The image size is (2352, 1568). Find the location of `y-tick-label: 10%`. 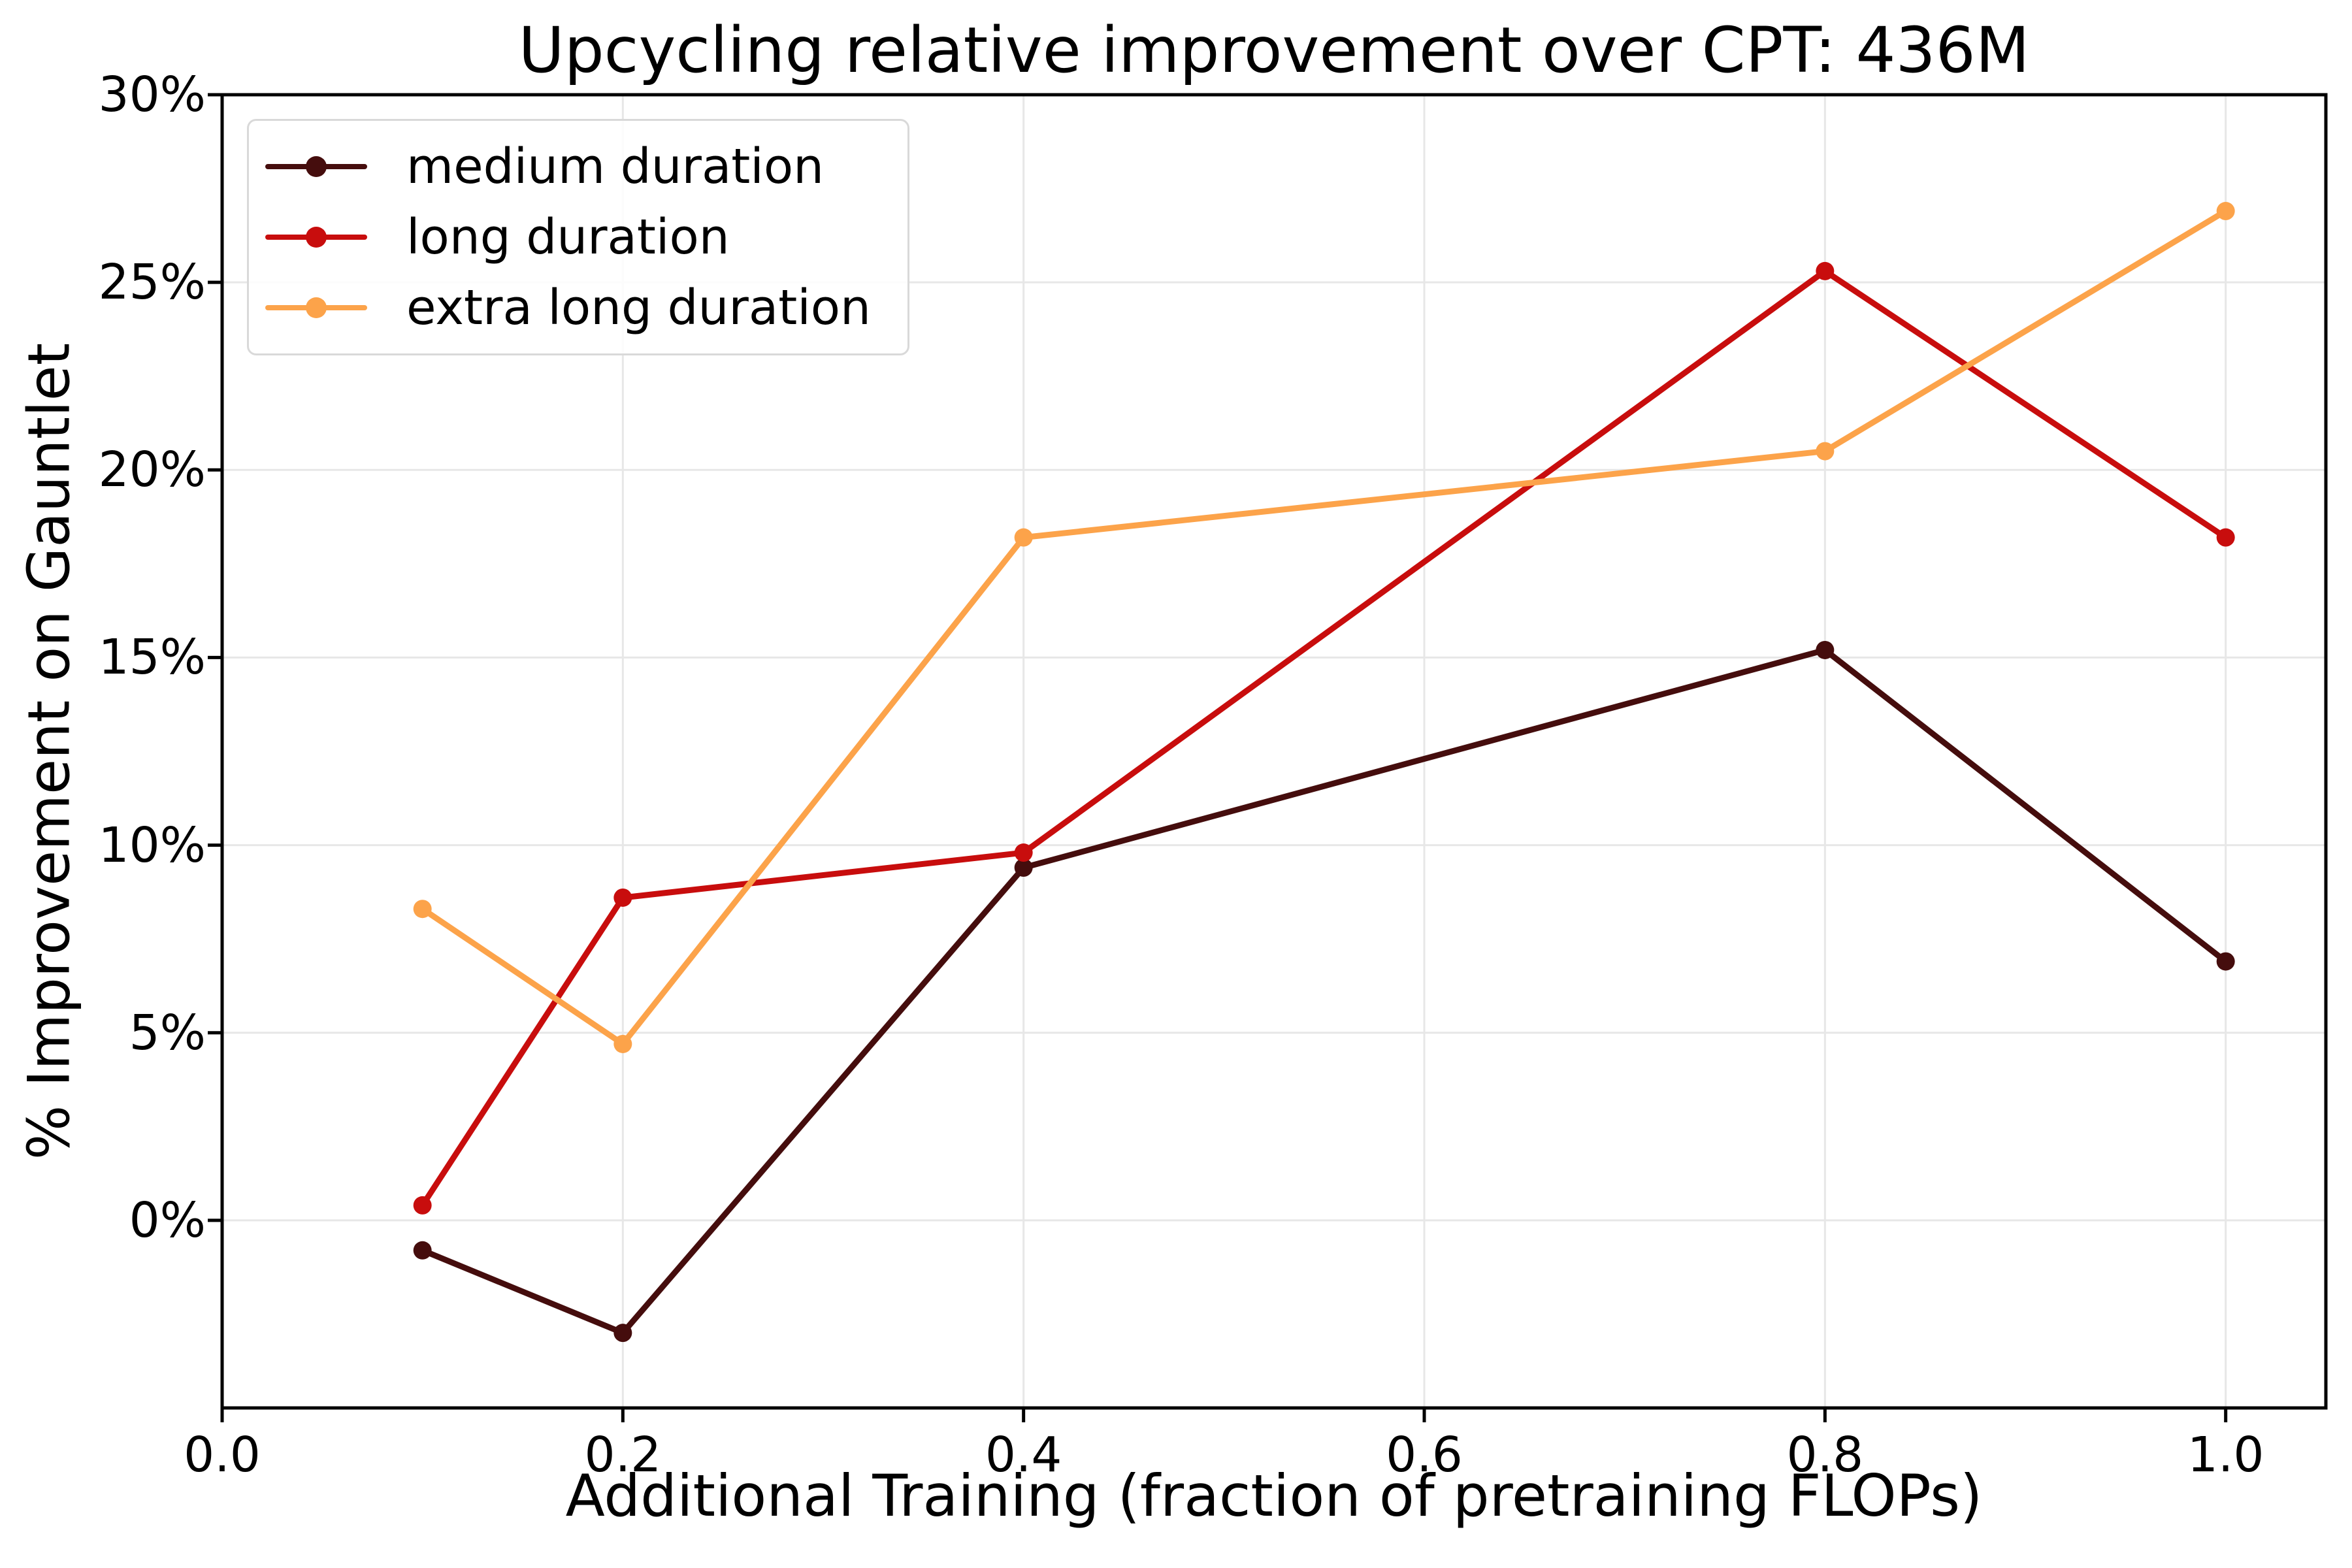

y-tick-label: 10% is located at coordinates (152, 845).